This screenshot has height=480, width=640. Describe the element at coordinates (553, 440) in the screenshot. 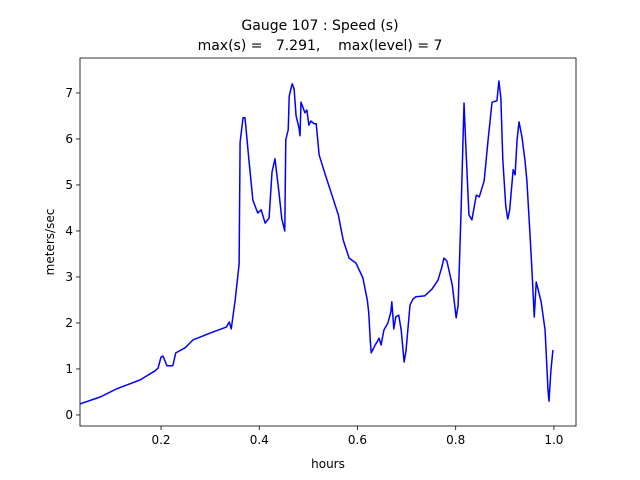

I see `x-tick-label: 1.0` at that location.